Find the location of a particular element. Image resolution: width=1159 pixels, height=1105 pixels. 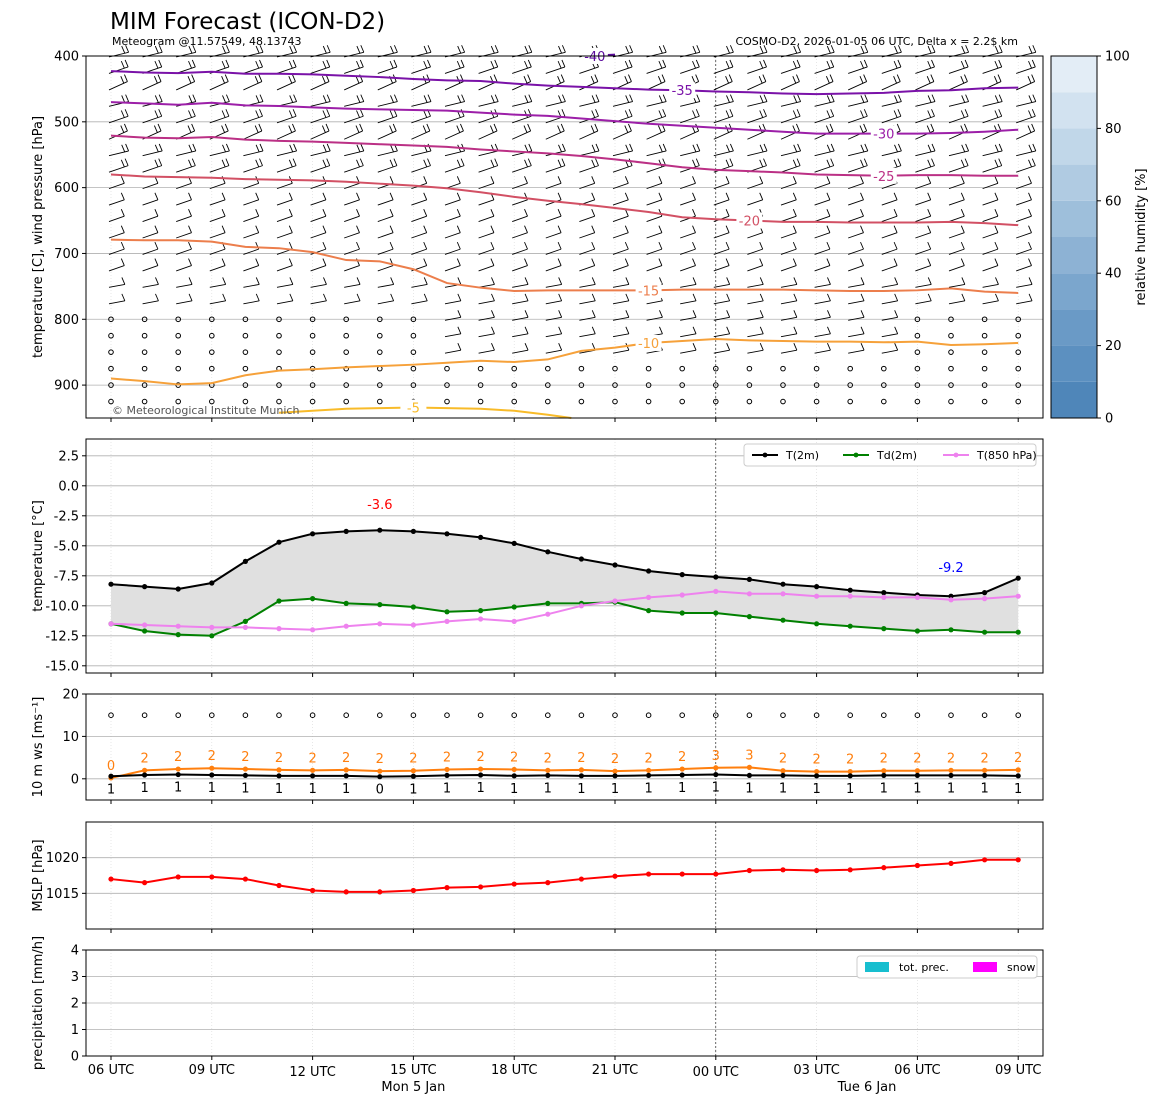

day-label: Tue 6 Jan is located at coordinates (867, 1087).